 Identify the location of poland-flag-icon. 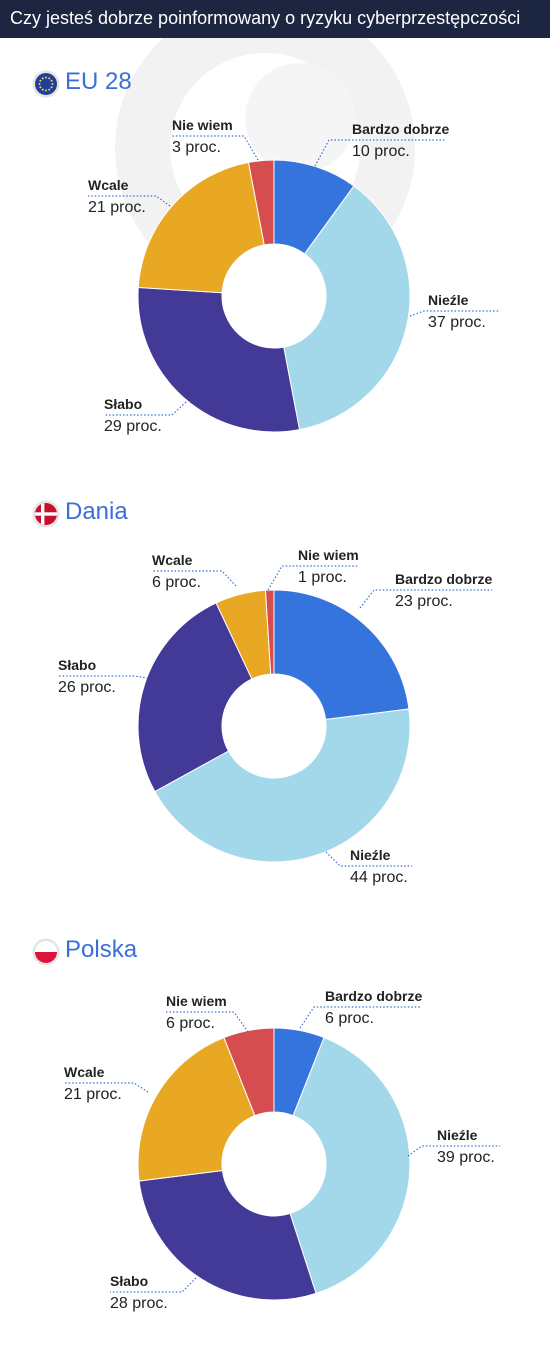
(46, 952).